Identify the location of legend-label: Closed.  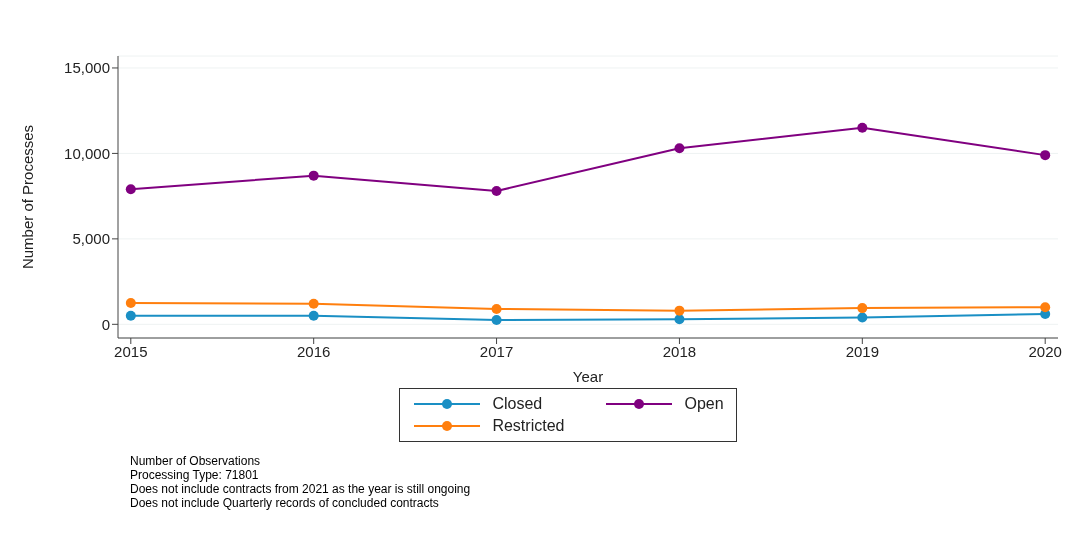
(517, 404).